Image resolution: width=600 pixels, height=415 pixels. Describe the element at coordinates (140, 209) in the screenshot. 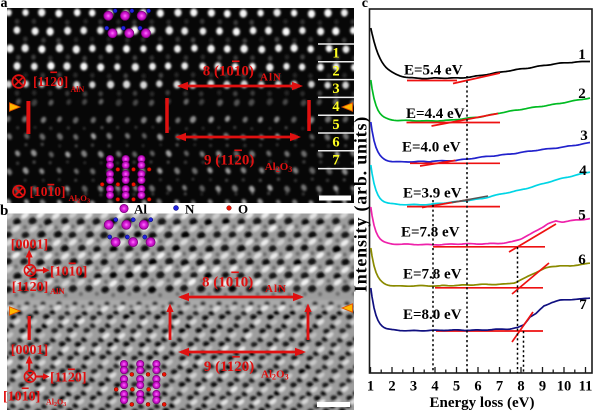

I see `svg-text: Al` at that location.